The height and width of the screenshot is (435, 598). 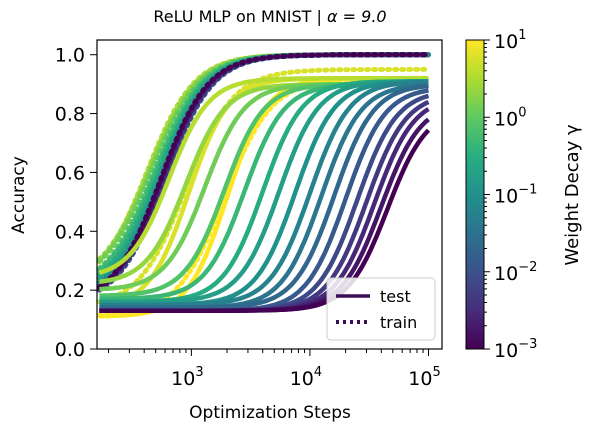 What do you see at coordinates (270, 413) in the screenshot?
I see `x-axis-label: Optimization Steps` at bounding box center [270, 413].